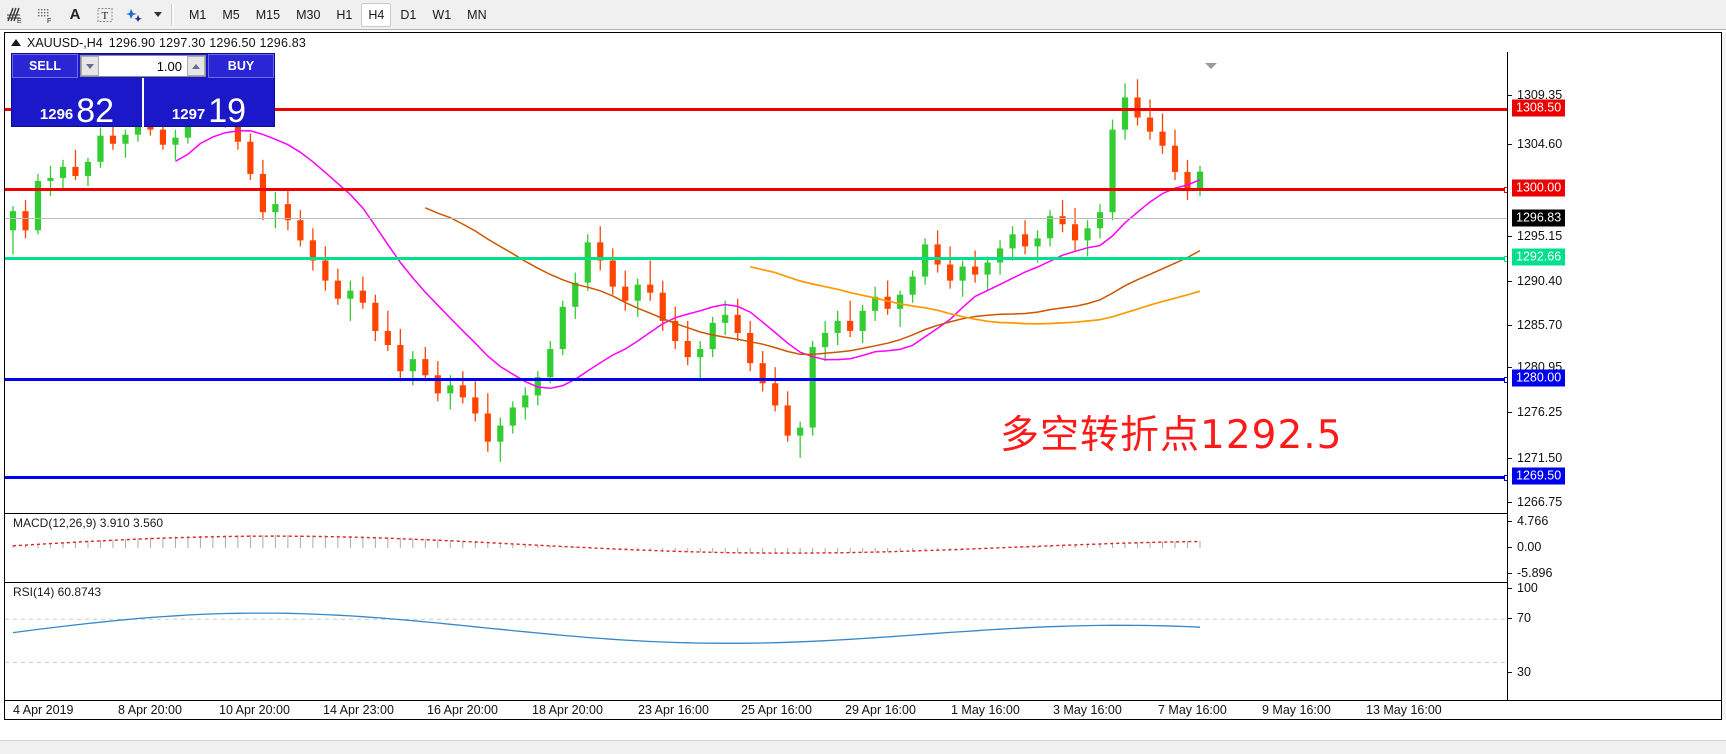  What do you see at coordinates (65, 42) in the screenshot?
I see `symbol-label: XAUUSD-,H4` at bounding box center [65, 42].